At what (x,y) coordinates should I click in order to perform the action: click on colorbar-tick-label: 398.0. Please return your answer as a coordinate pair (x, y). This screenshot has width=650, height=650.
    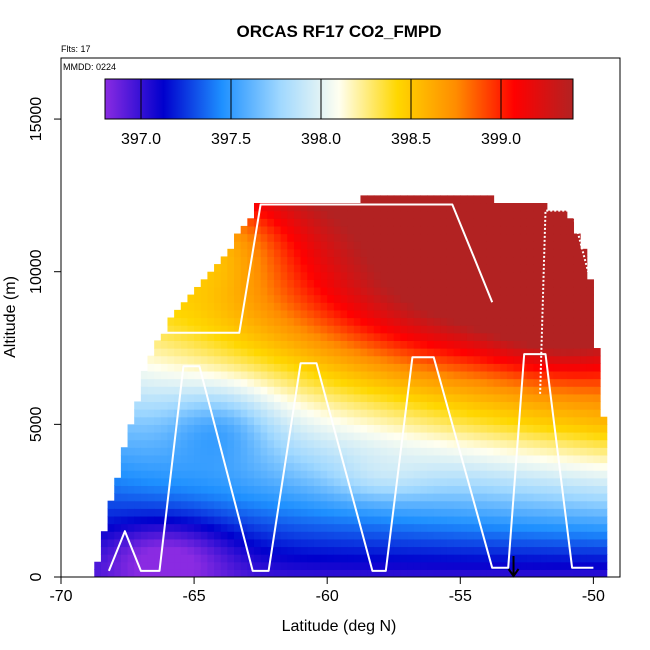
    Looking at the image, I should click on (321, 139).